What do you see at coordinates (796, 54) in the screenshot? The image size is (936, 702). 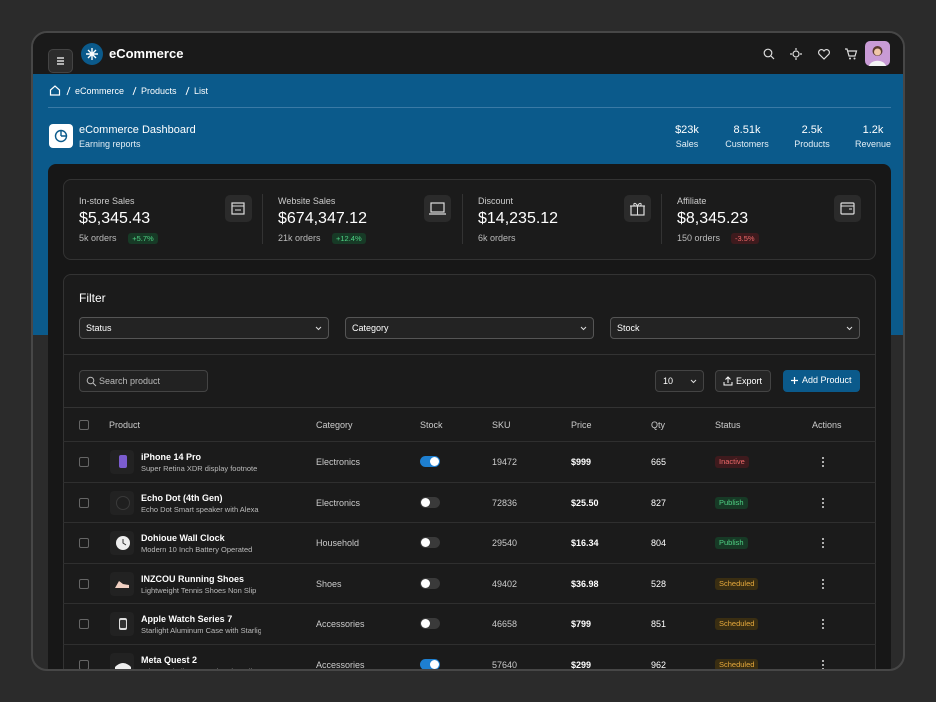 I see `theme-icon` at bounding box center [796, 54].